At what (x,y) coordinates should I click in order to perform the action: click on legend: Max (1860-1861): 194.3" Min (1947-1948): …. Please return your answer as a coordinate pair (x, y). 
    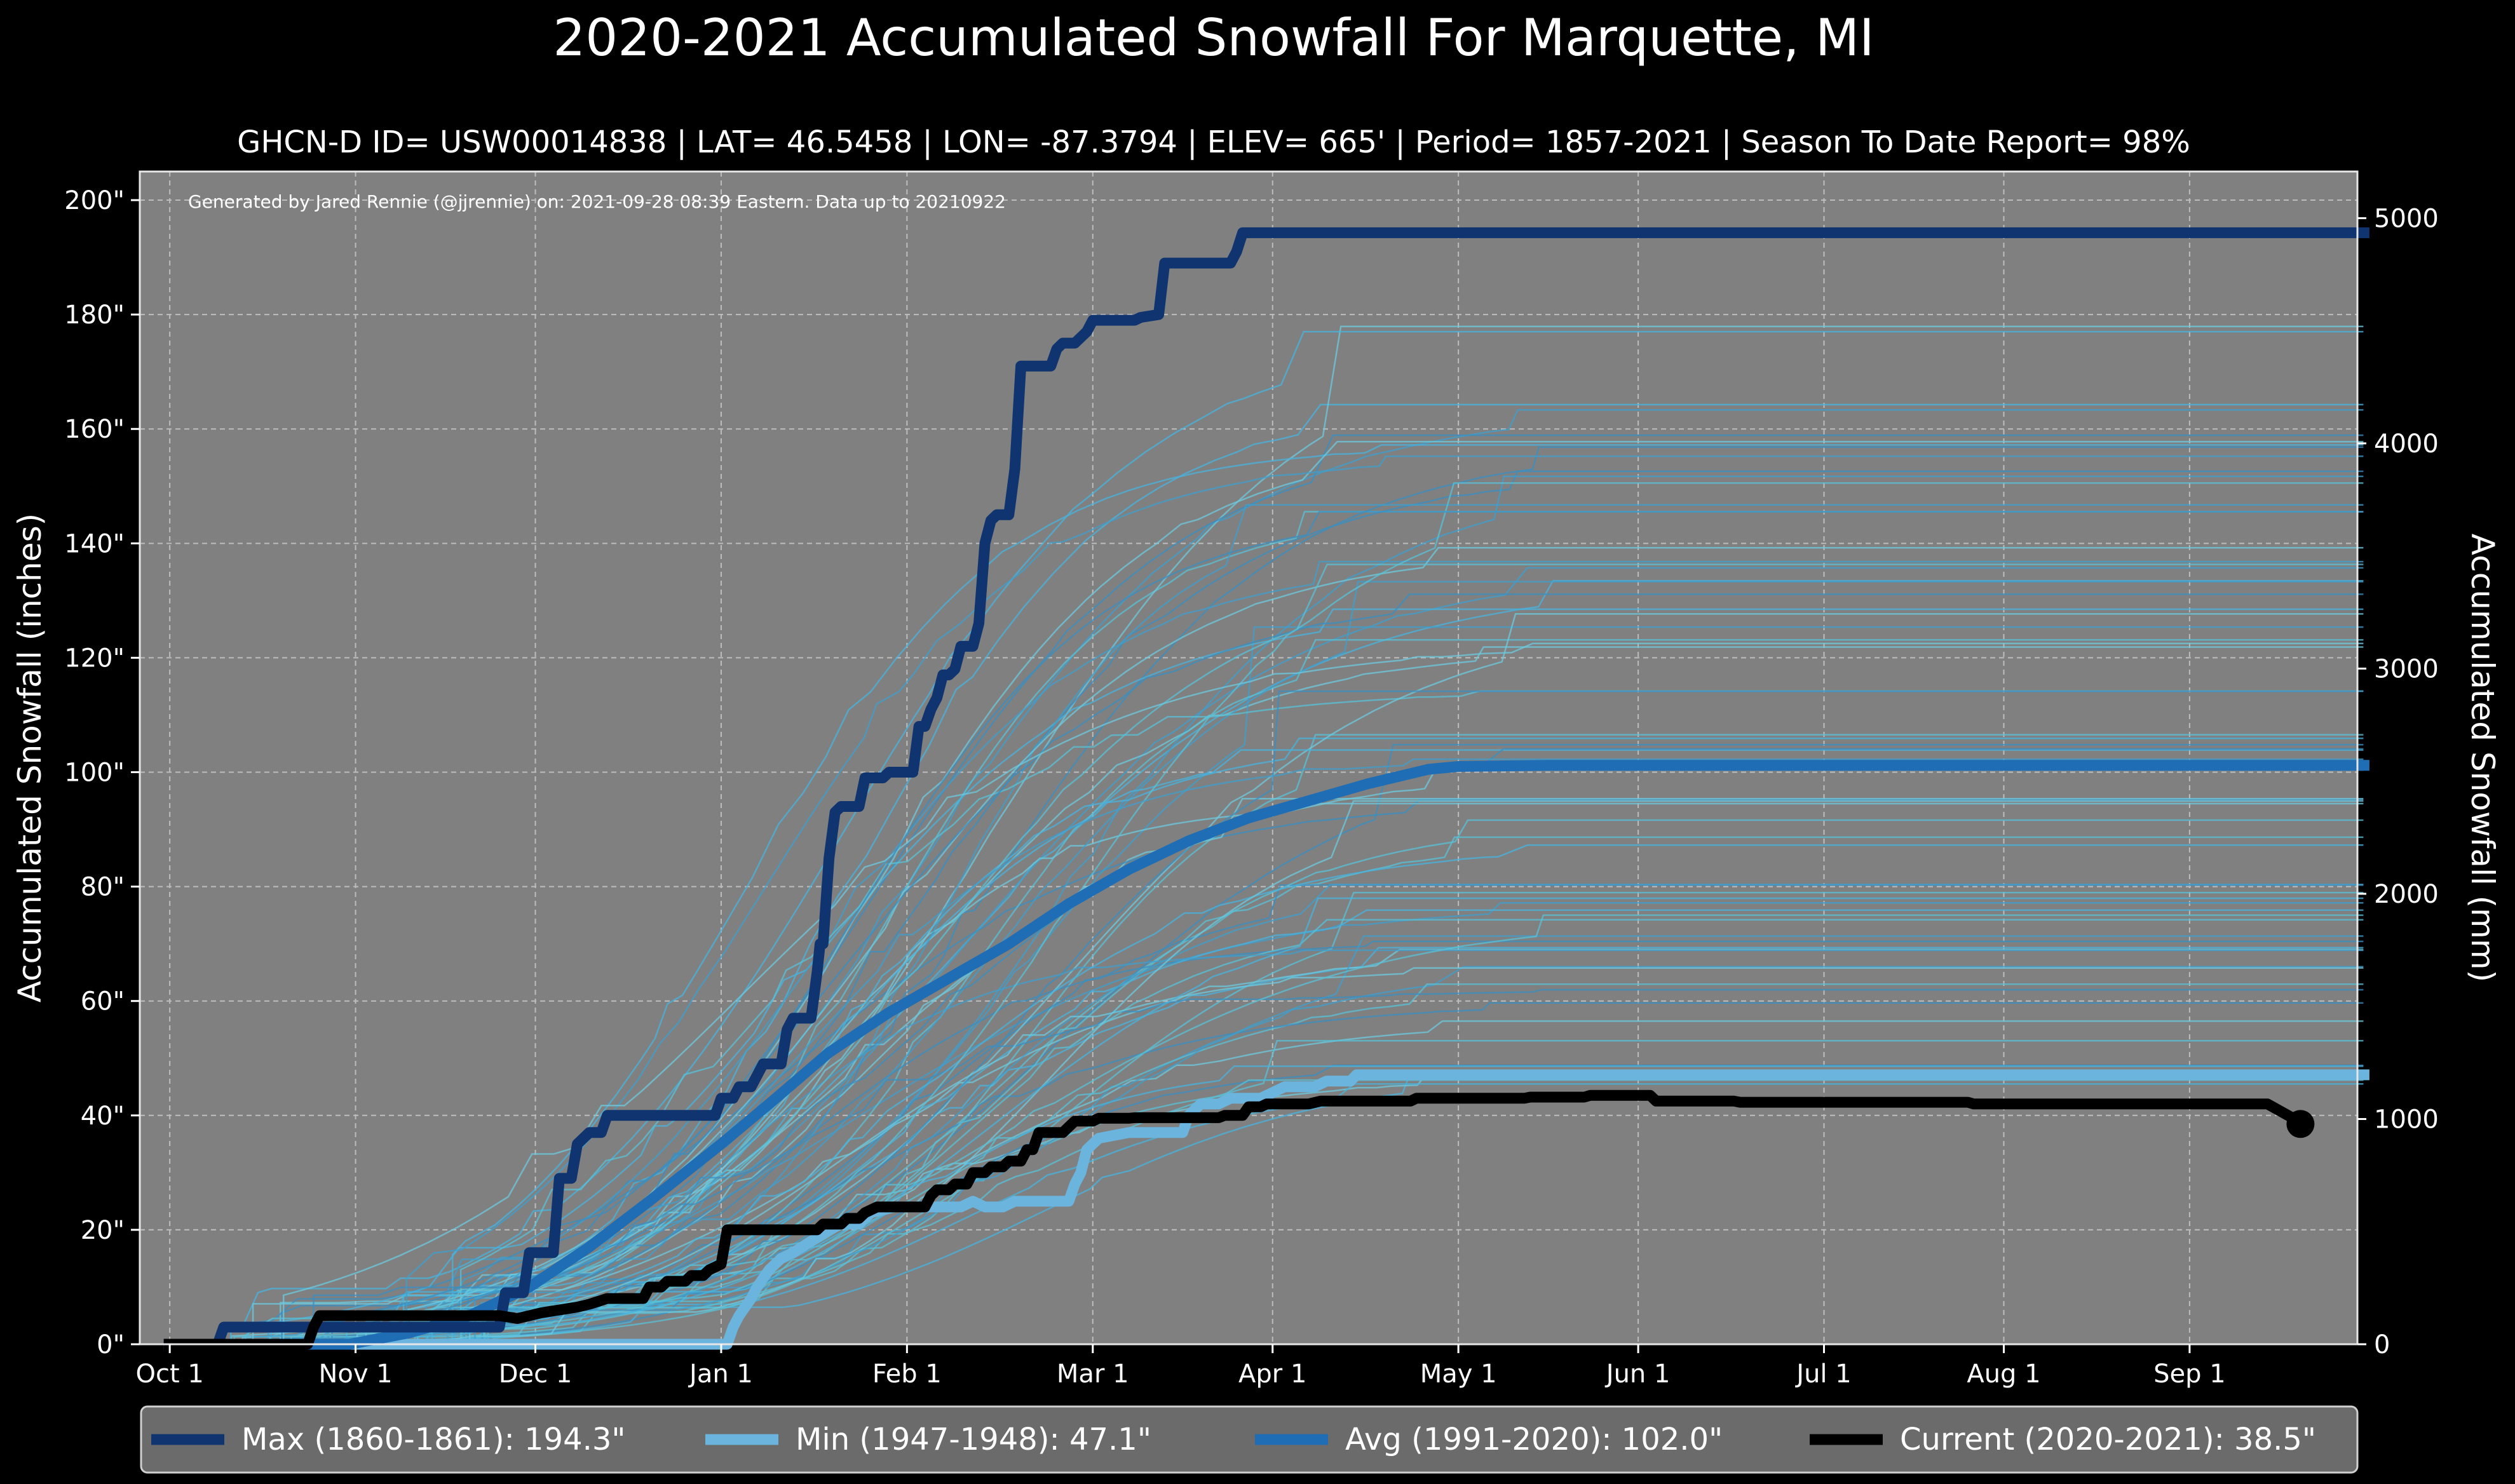
    Looking at the image, I should click on (1249, 1439).